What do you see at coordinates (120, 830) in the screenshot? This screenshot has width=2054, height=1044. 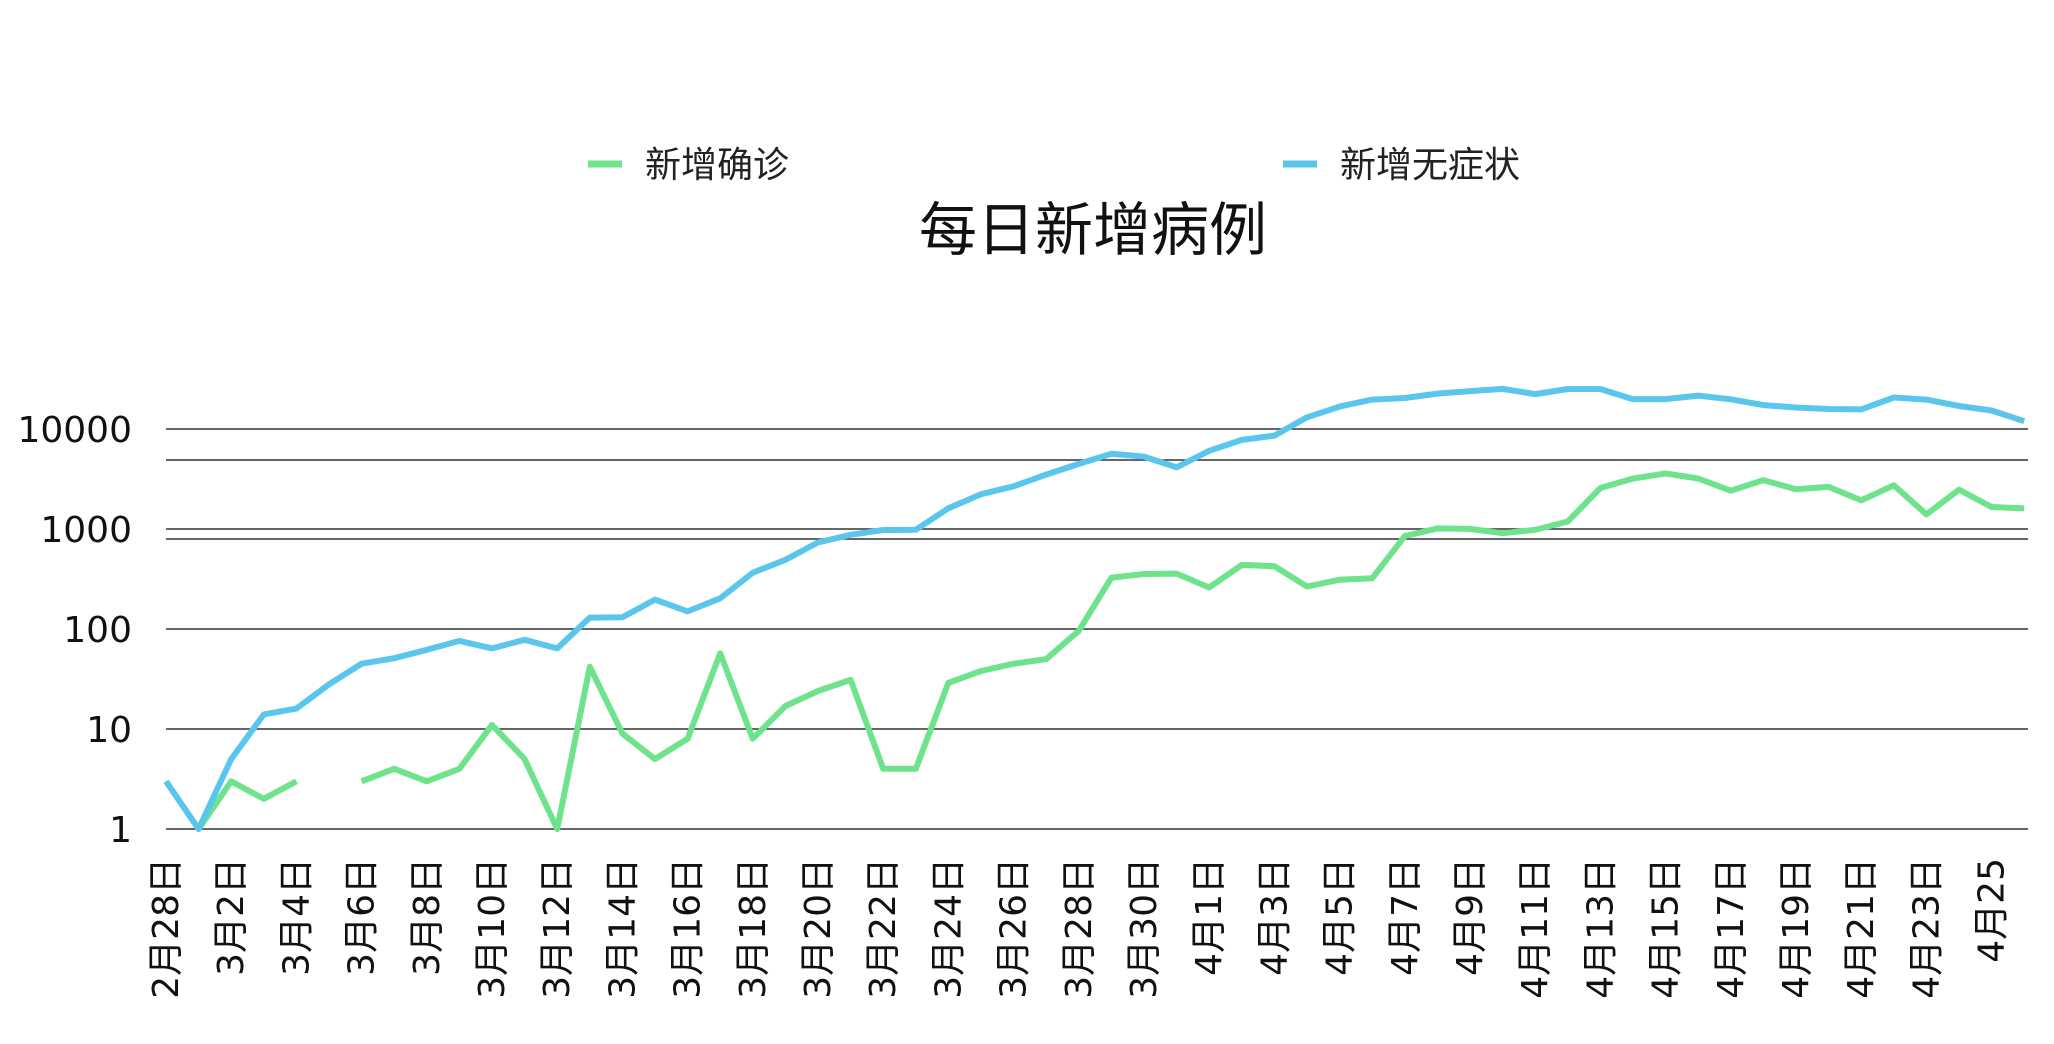 I see `y-tick-label: 1` at bounding box center [120, 830].